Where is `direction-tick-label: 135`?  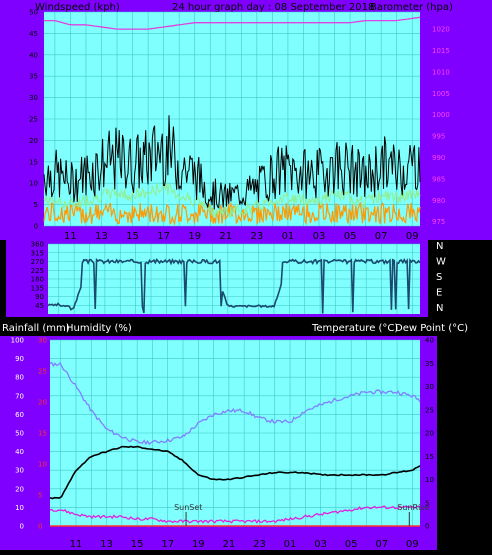
direction-tick-label: 135 is located at coordinates (37, 288).